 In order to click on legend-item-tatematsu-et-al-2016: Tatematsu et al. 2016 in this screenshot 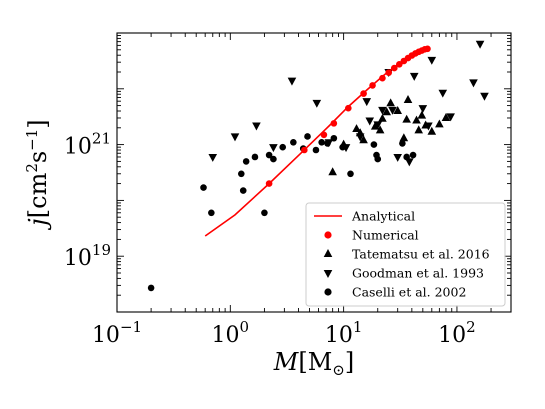, I will do `click(406, 254)`.